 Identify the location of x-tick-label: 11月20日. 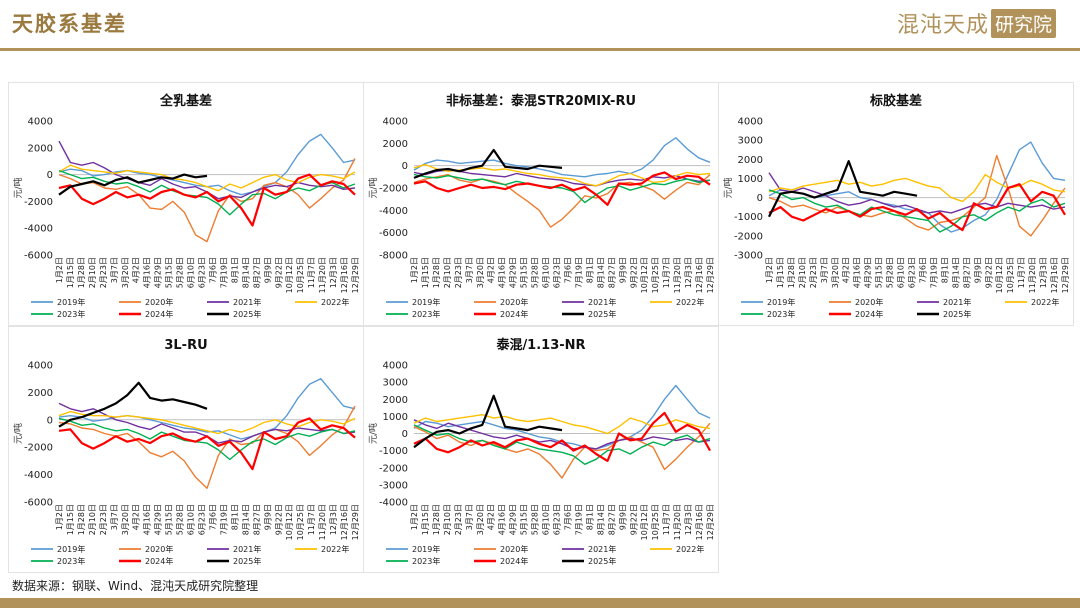
(677, 522).